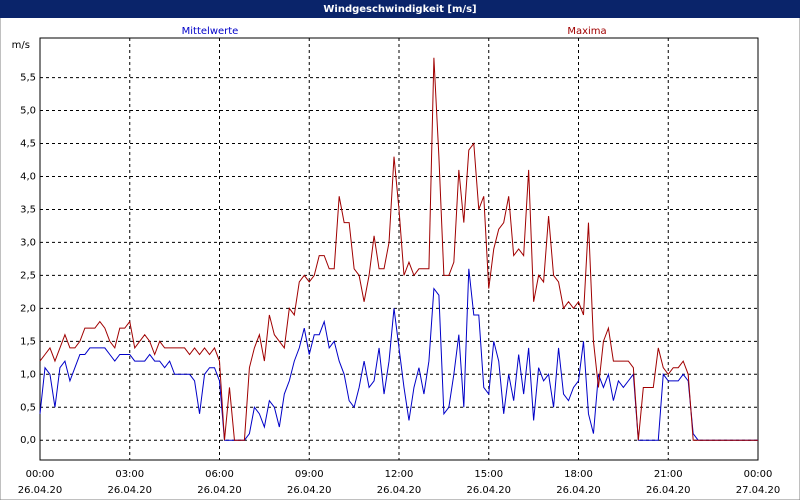  I want to click on x-tick-date: 27.04.20, so click(758, 490).